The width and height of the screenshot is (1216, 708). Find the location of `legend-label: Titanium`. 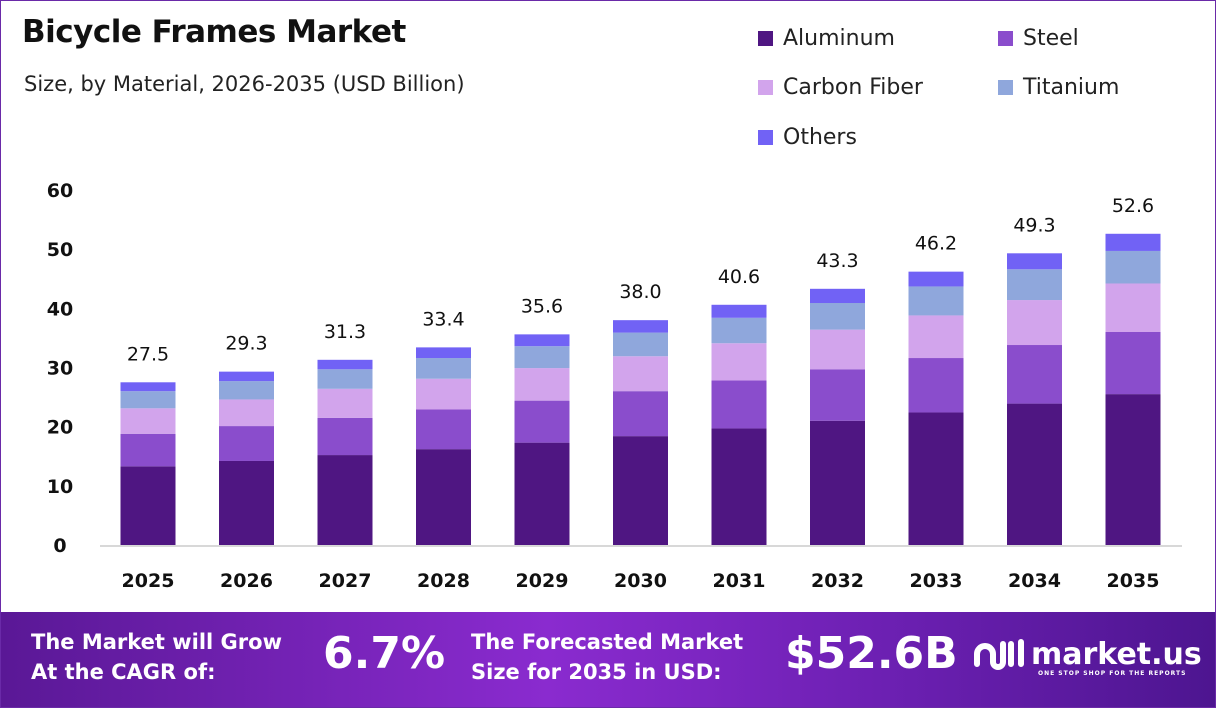

legend-label: Titanium is located at coordinates (1071, 87).